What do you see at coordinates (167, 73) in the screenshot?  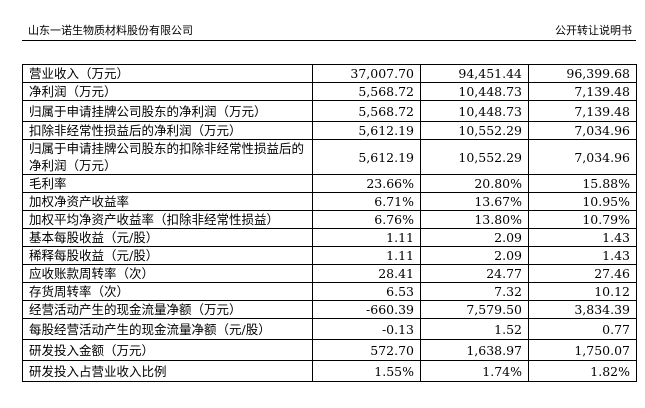 I see `row-label: 营业收入（万元）` at bounding box center [167, 73].